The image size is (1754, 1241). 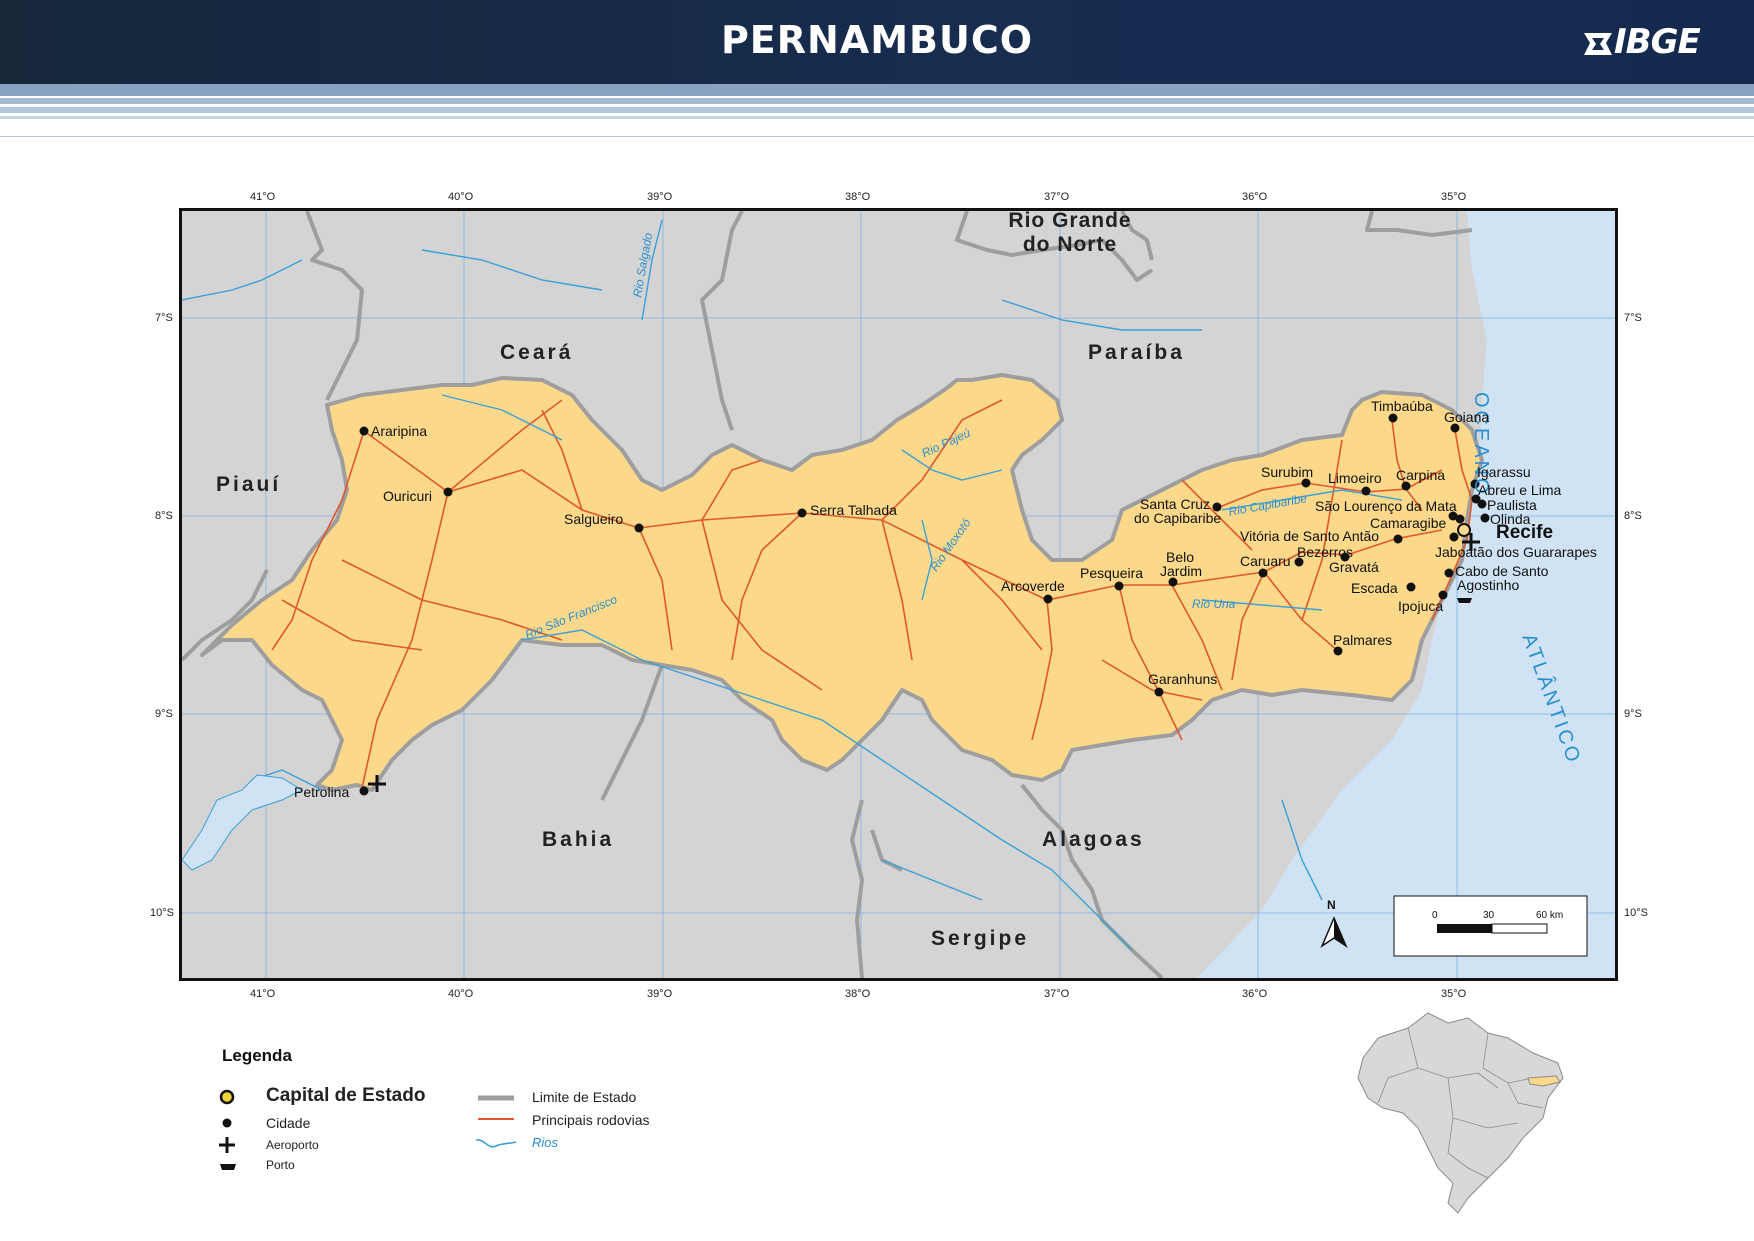 What do you see at coordinates (1510, 519) in the screenshot?
I see `city-label: Olinda` at bounding box center [1510, 519].